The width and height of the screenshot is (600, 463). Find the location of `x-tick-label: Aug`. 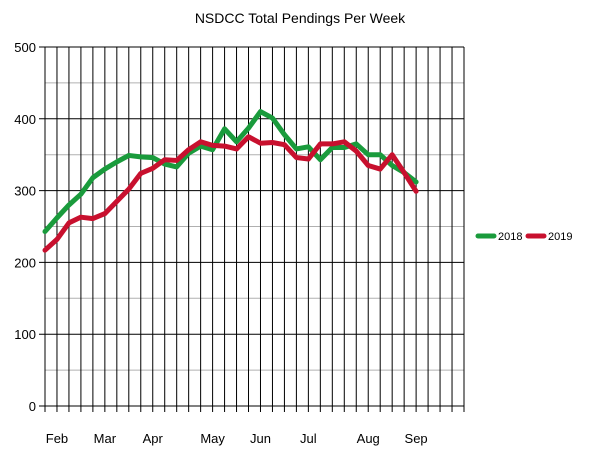

x-tick-label: Aug is located at coordinates (368, 438).